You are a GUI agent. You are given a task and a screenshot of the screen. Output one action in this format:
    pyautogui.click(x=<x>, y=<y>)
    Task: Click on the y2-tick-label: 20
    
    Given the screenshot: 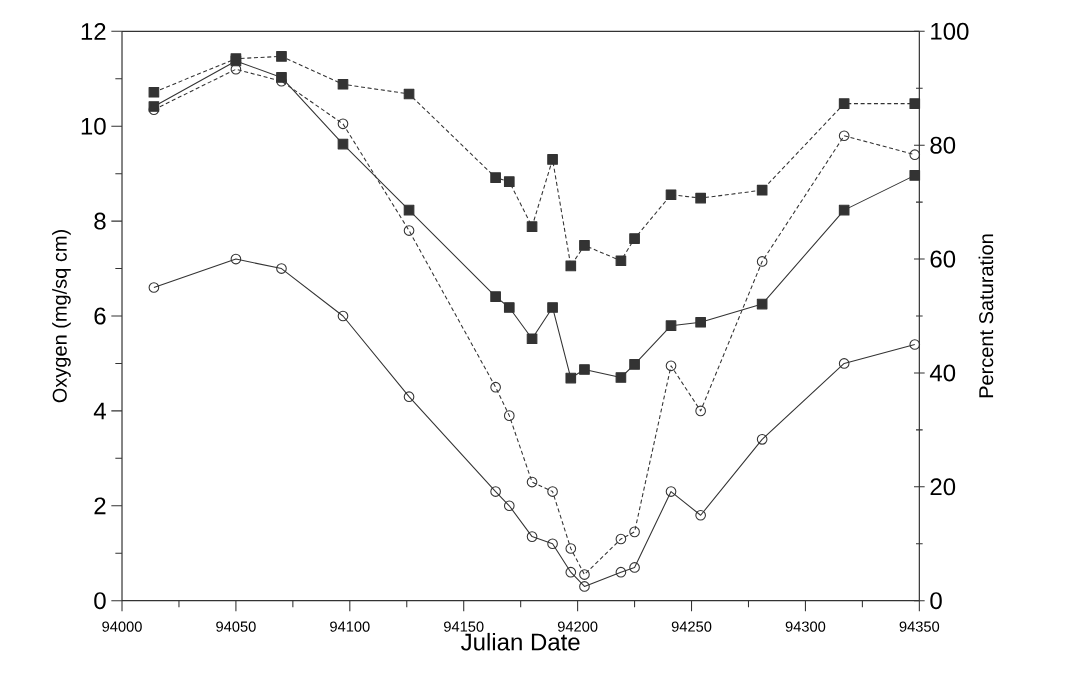 What is the action you would take?
    pyautogui.click(x=943, y=487)
    